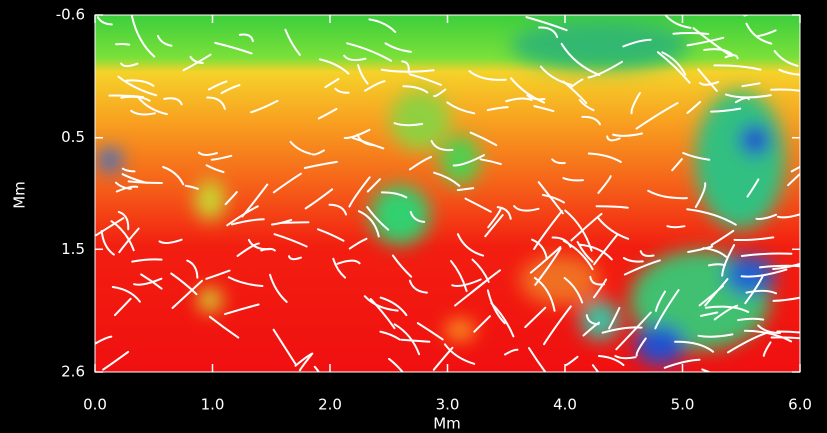 This screenshot has height=433, width=827. I want to click on x-tick-label: 1.0, so click(213, 405).